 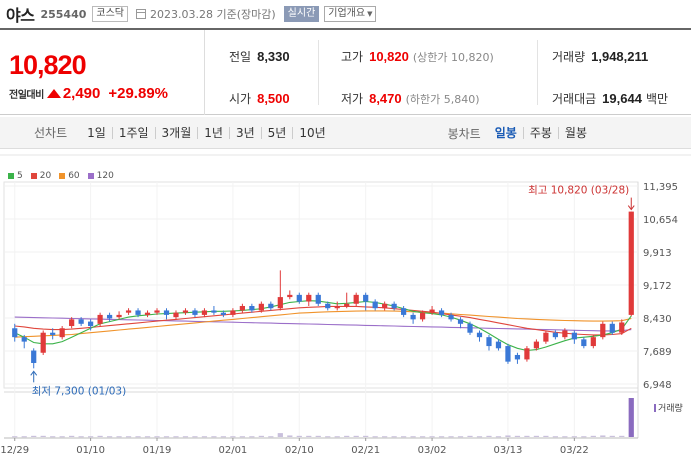 What do you see at coordinates (301, 14) in the screenshot?
I see `realtime-button: 실시간` at bounding box center [301, 14].